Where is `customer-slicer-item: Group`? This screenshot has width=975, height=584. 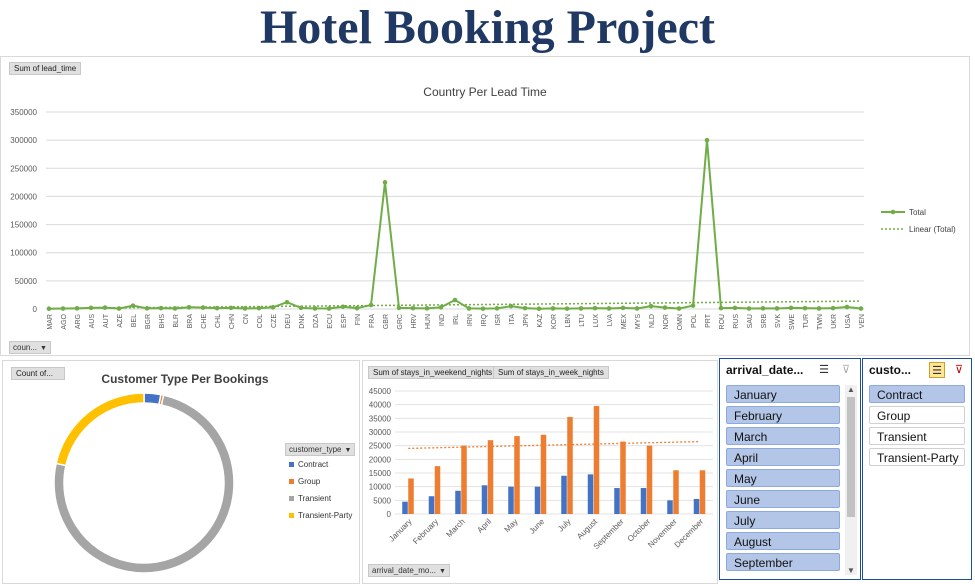 customer-slicer-item: Group is located at coordinates (917, 415).